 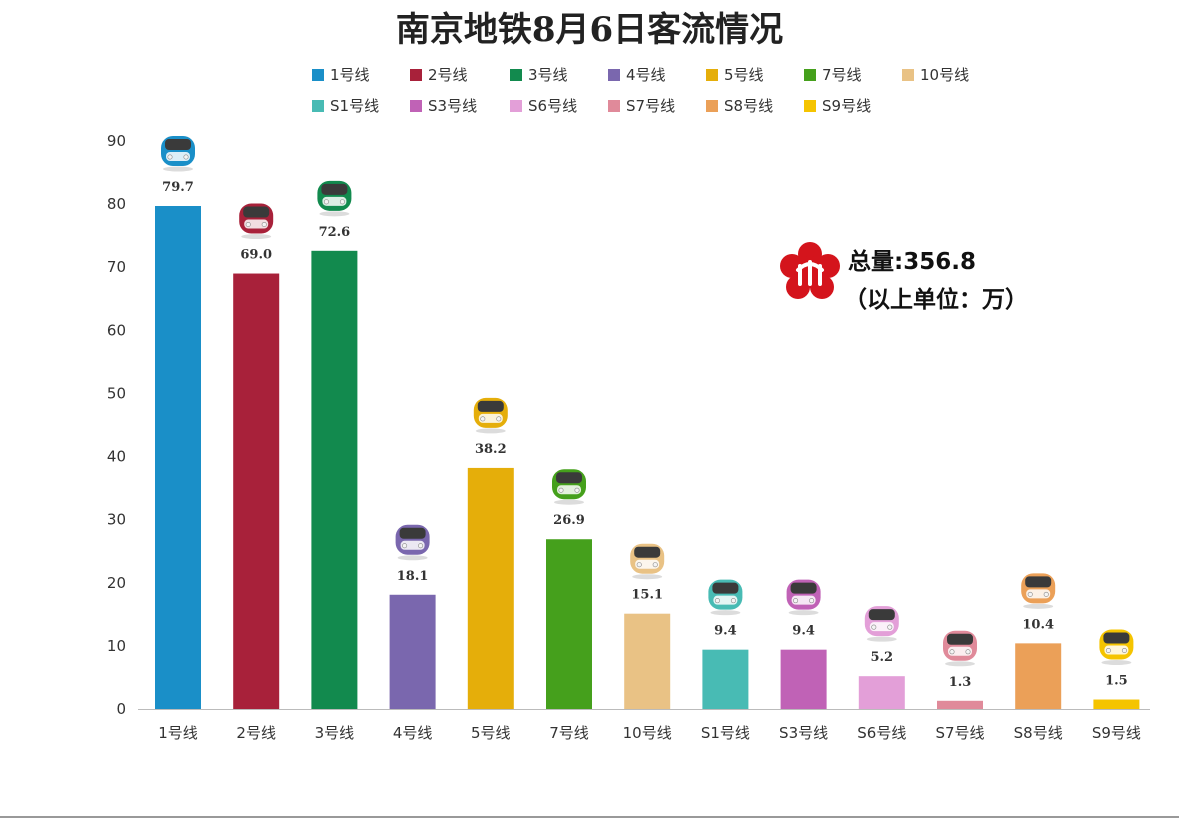 I want to click on legend-label: 3号线, so click(x=548, y=75).